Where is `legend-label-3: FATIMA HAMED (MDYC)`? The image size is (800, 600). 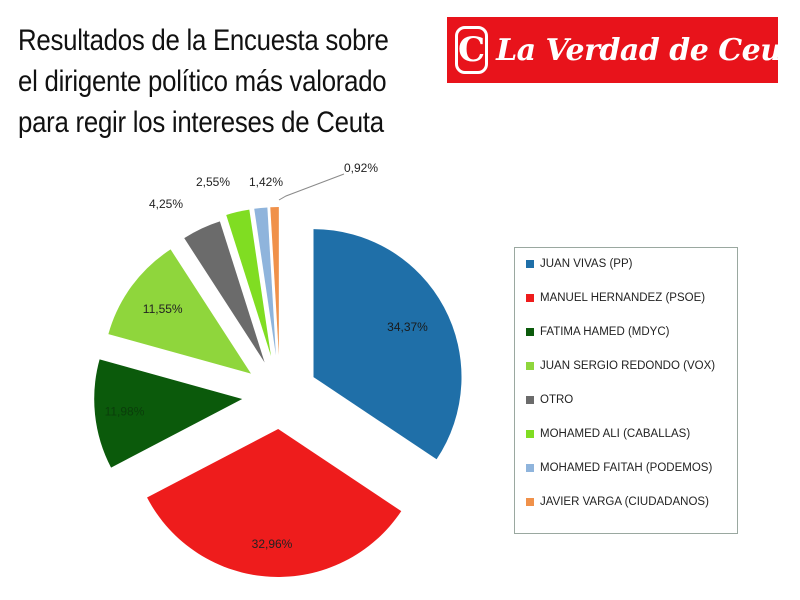
legend-label-3: FATIMA HAMED (MDYC) is located at coordinates (605, 332).